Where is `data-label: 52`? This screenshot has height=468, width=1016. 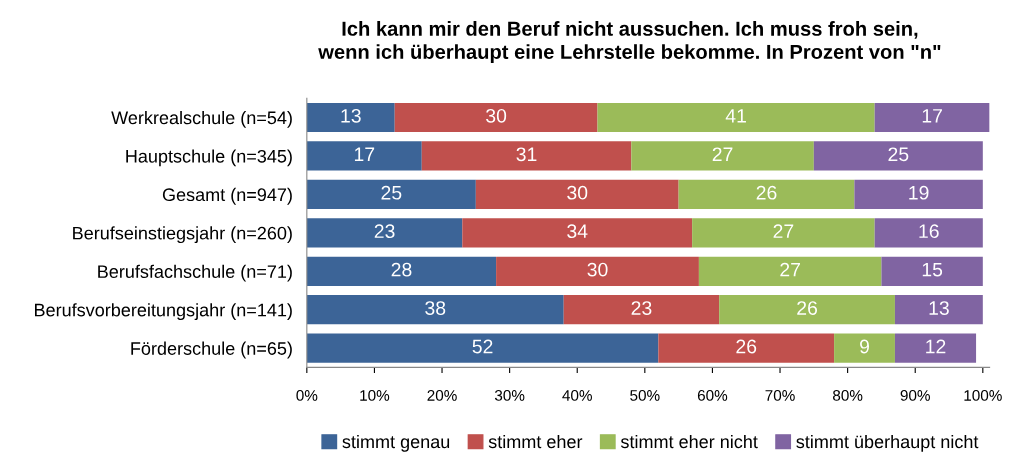 data-label: 52 is located at coordinates (482, 346).